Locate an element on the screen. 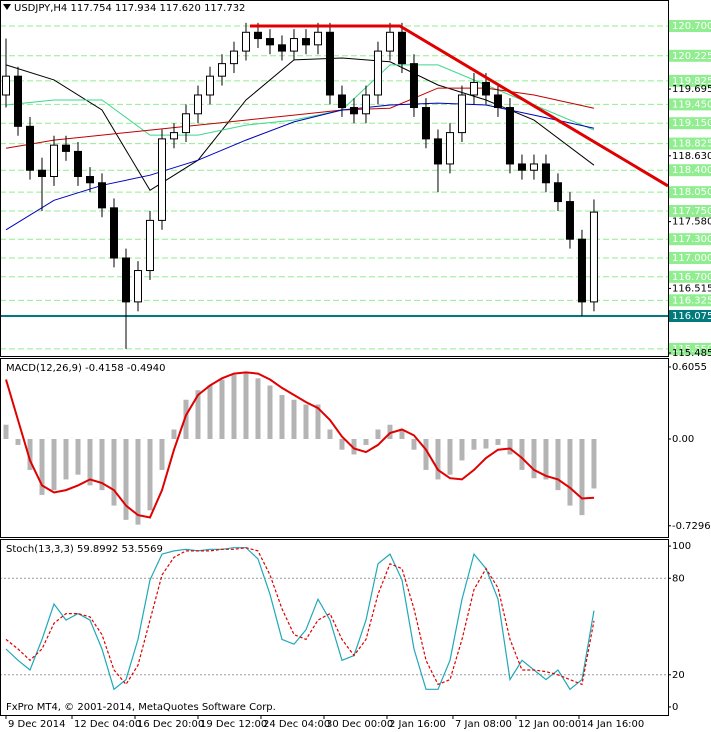 The image size is (711, 732). level-label: 119.150 is located at coordinates (691, 123).